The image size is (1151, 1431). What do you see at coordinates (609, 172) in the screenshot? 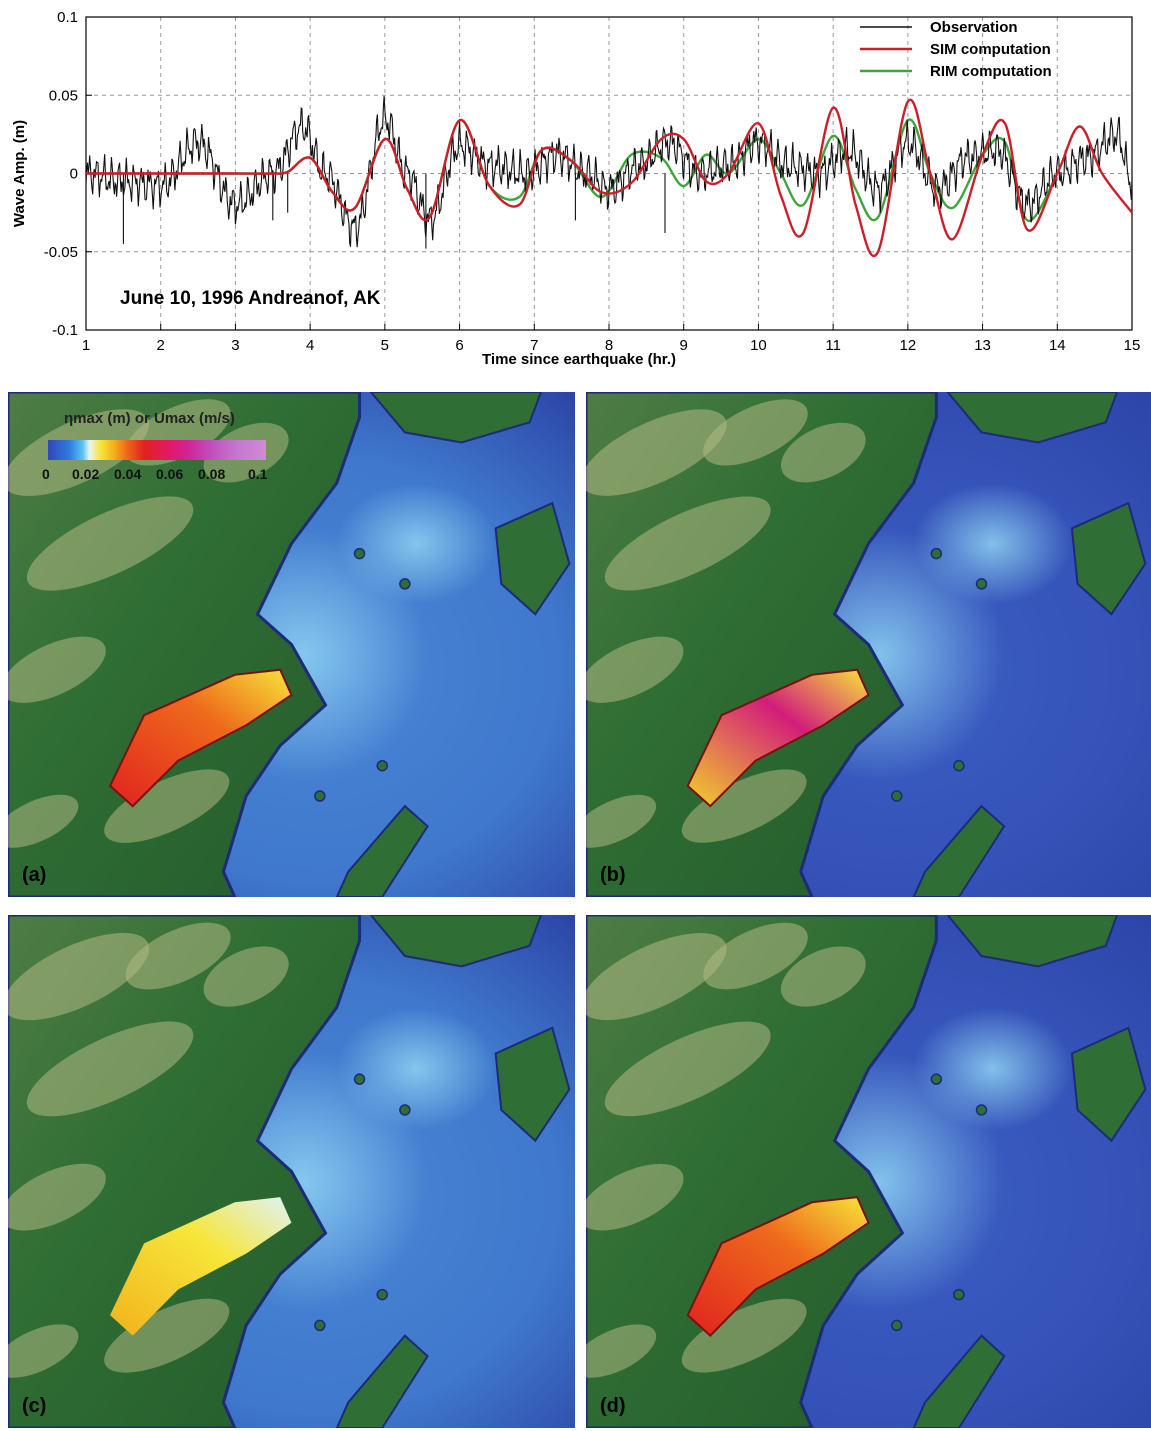
I see `series-line-observation` at bounding box center [609, 172].